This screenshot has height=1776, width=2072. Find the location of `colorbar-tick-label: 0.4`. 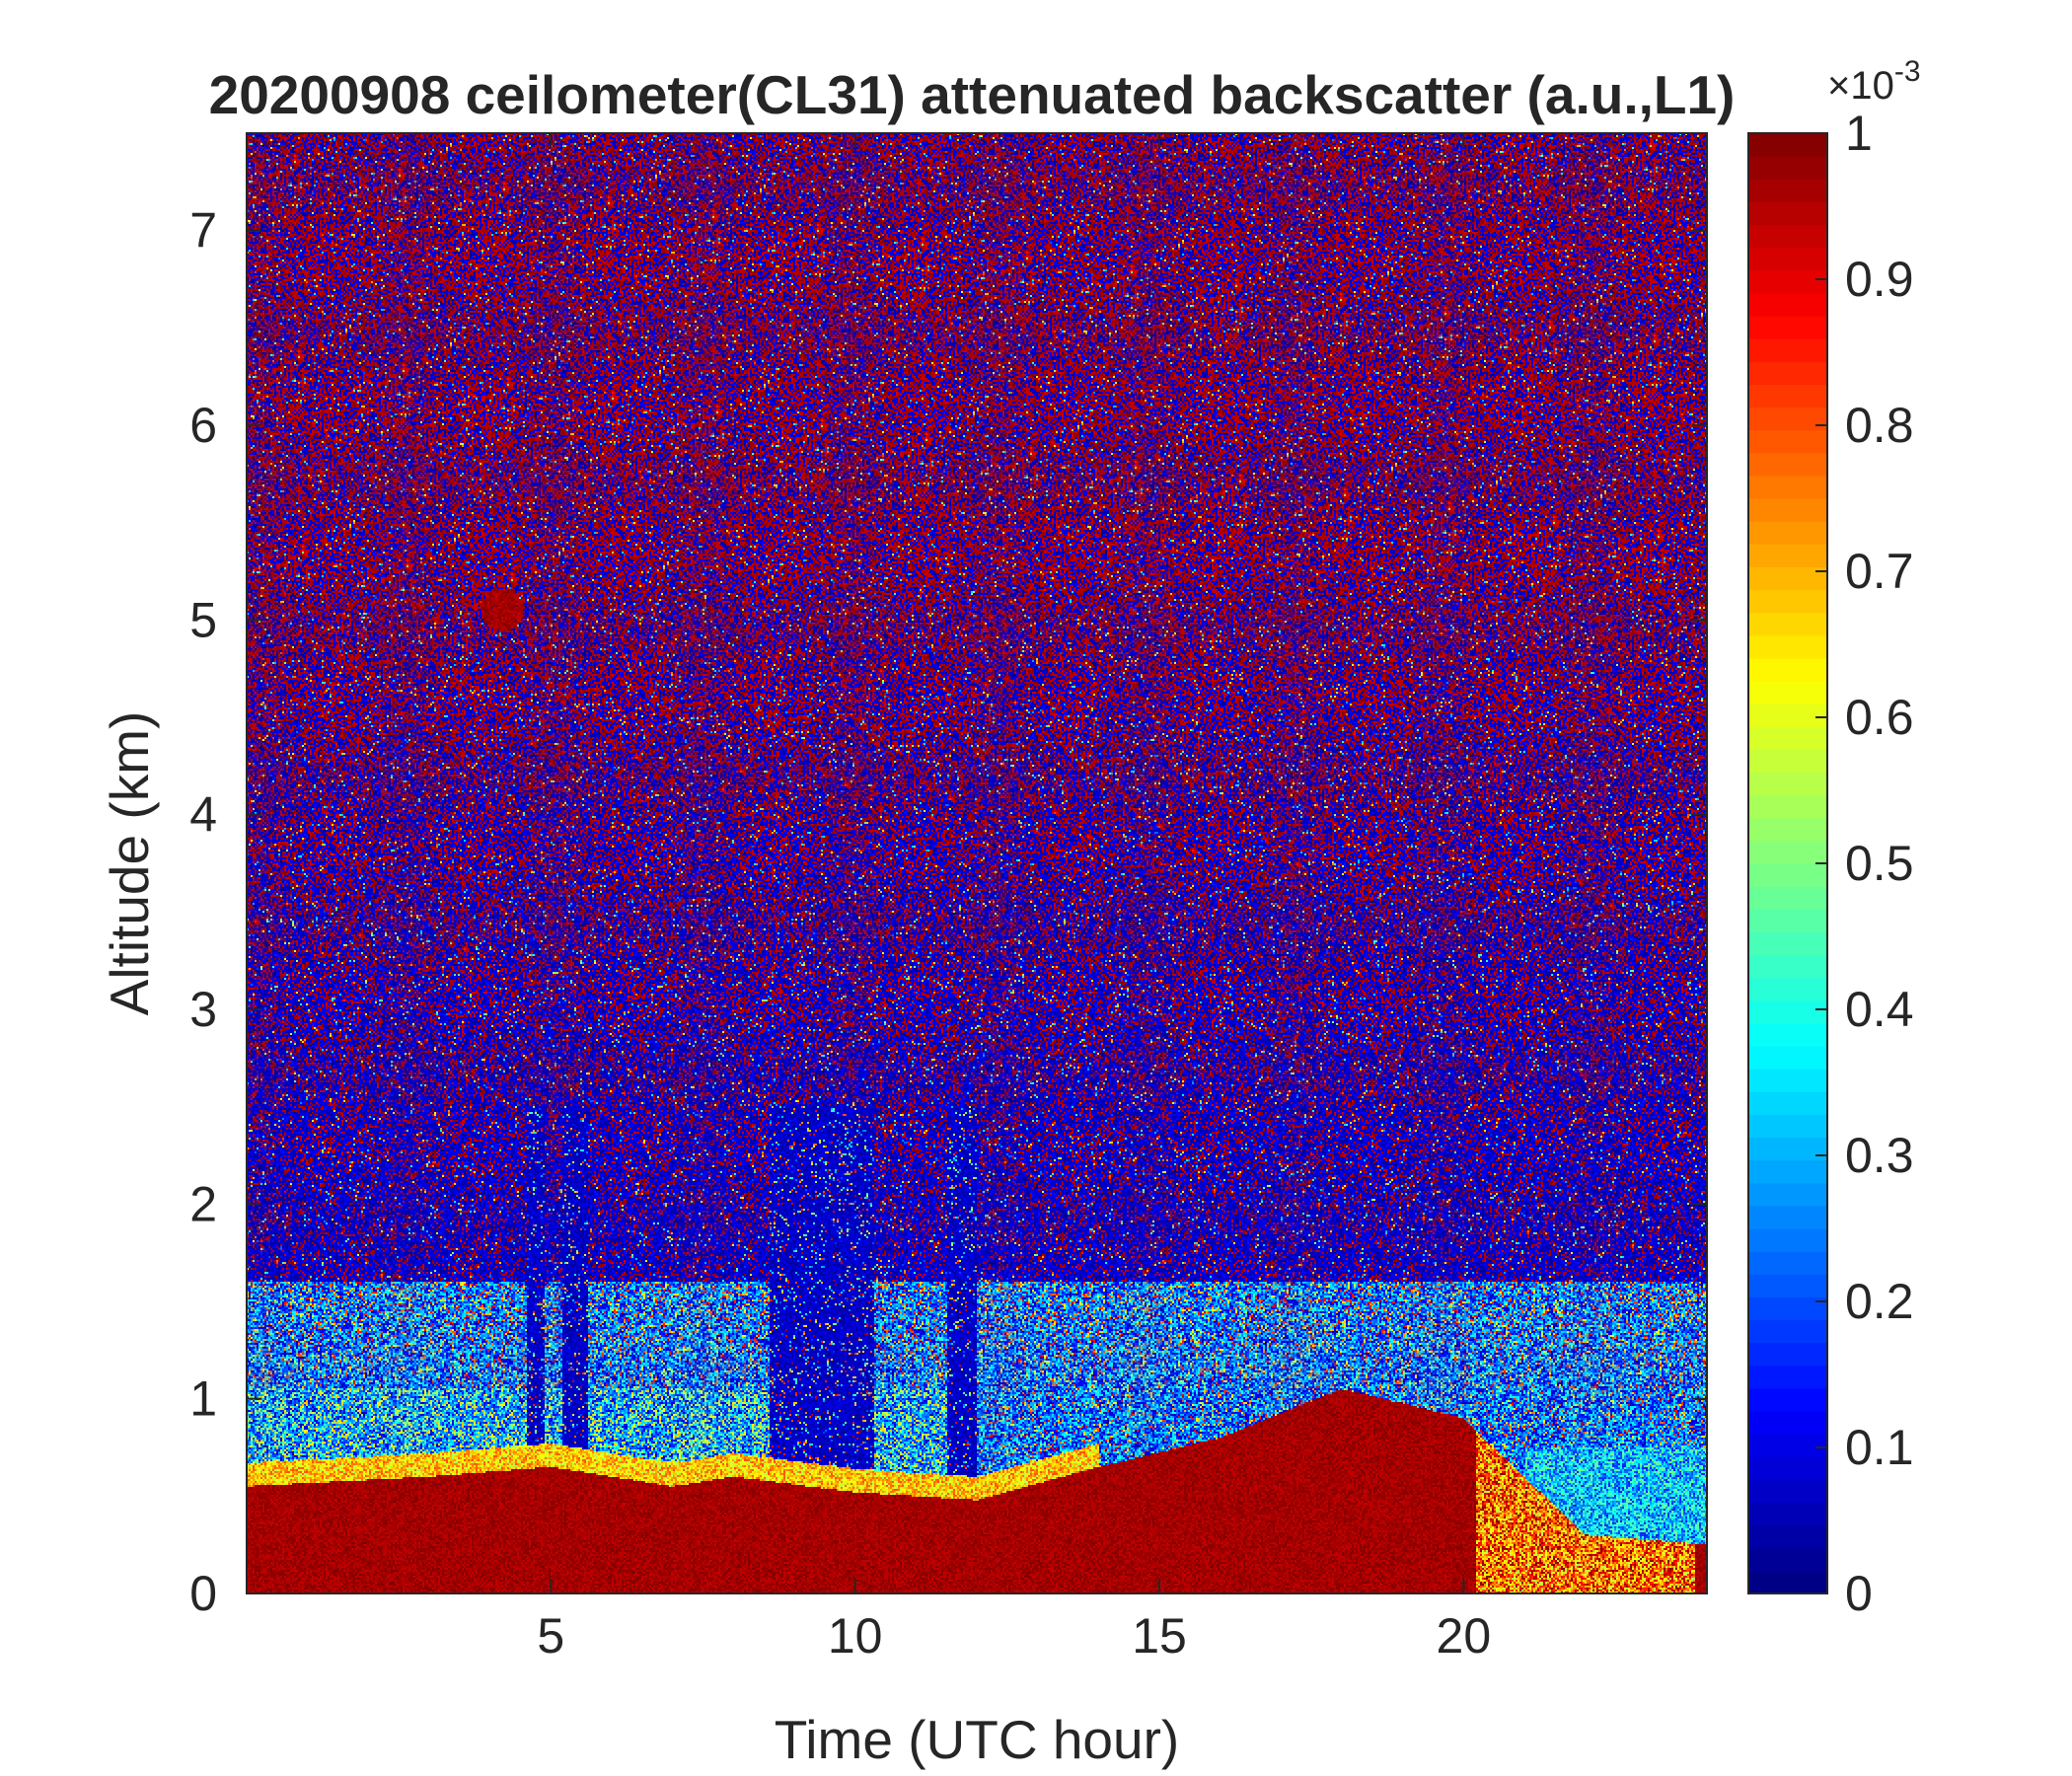

colorbar-tick-label: 0.4 is located at coordinates (1880, 1010).